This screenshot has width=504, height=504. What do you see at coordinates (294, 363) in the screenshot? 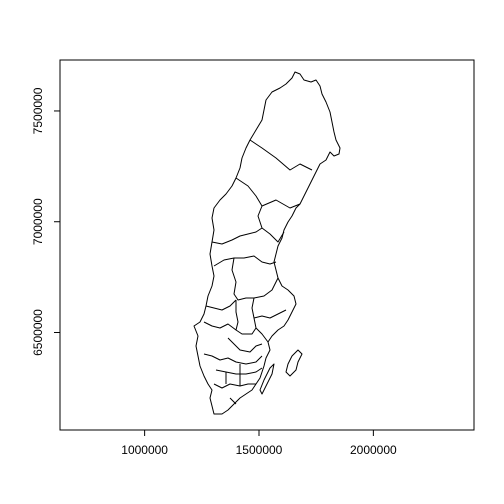
I see `gotland-outline` at bounding box center [294, 363].